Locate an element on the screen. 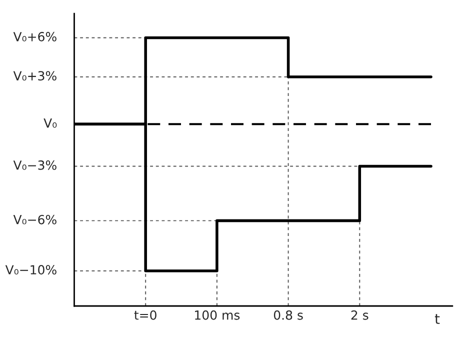  x-axis-title: t is located at coordinates (437, 319).